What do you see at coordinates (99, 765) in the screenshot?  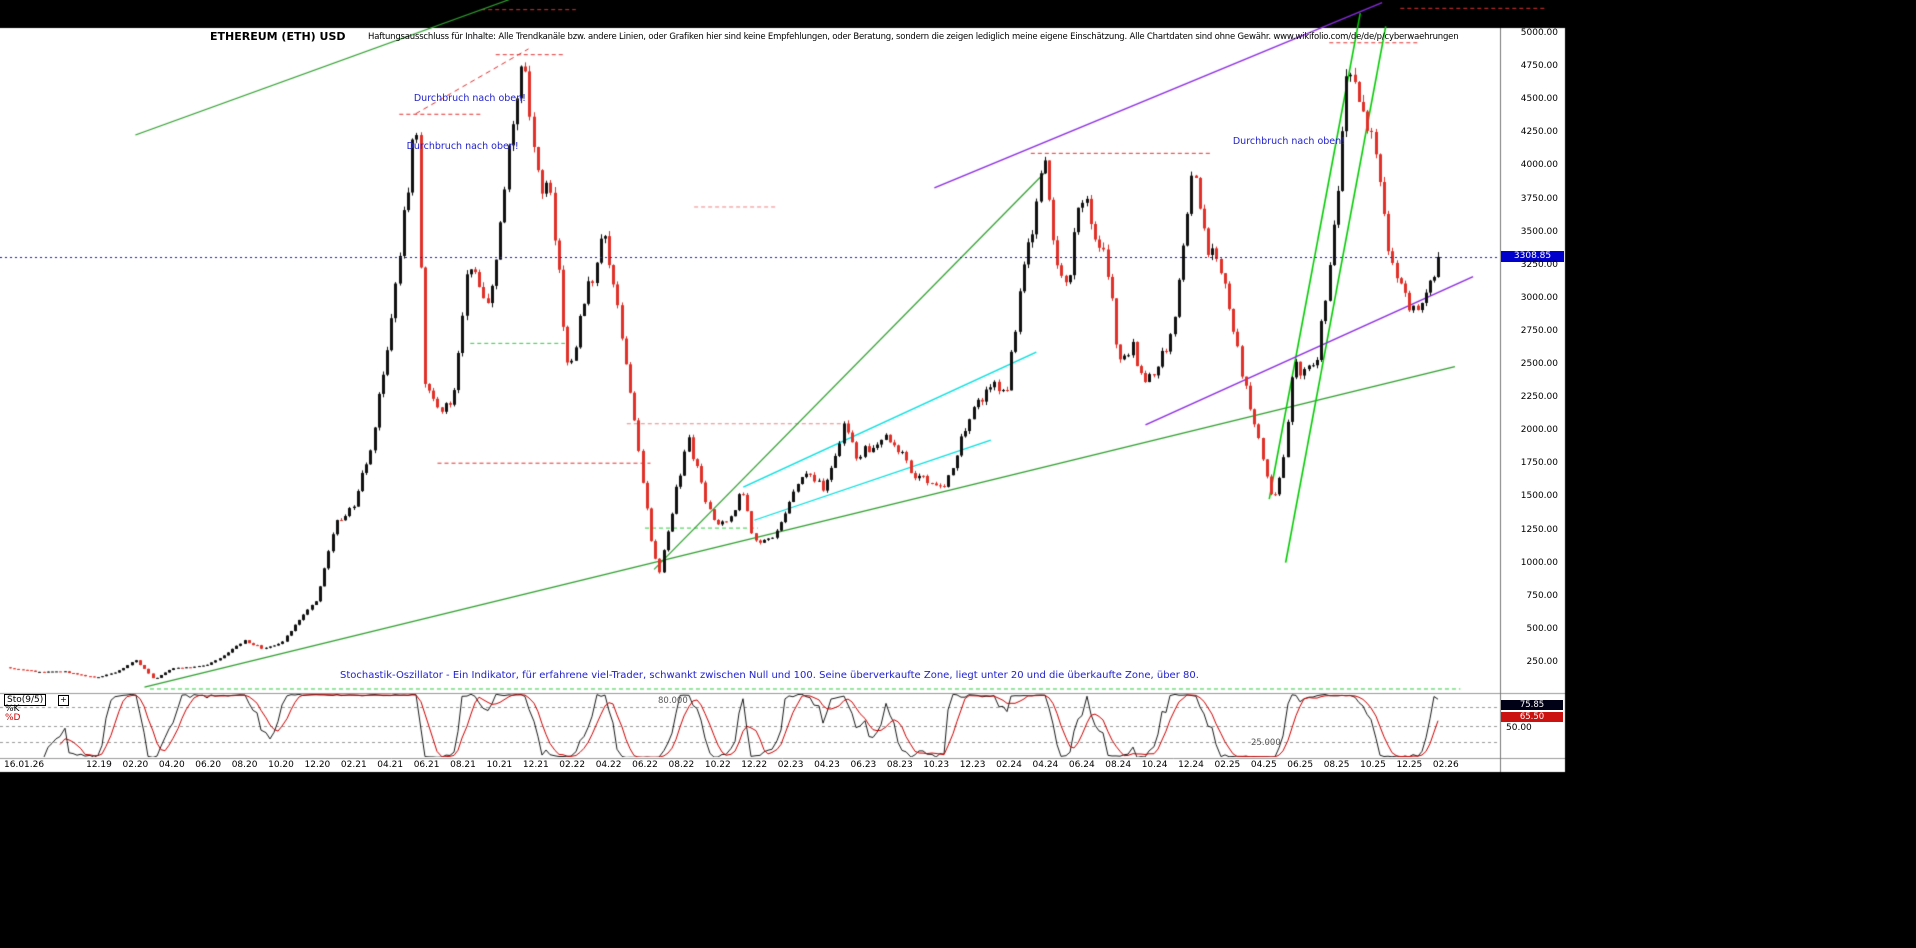 I see `x-axis-label: 12.19` at bounding box center [99, 765].